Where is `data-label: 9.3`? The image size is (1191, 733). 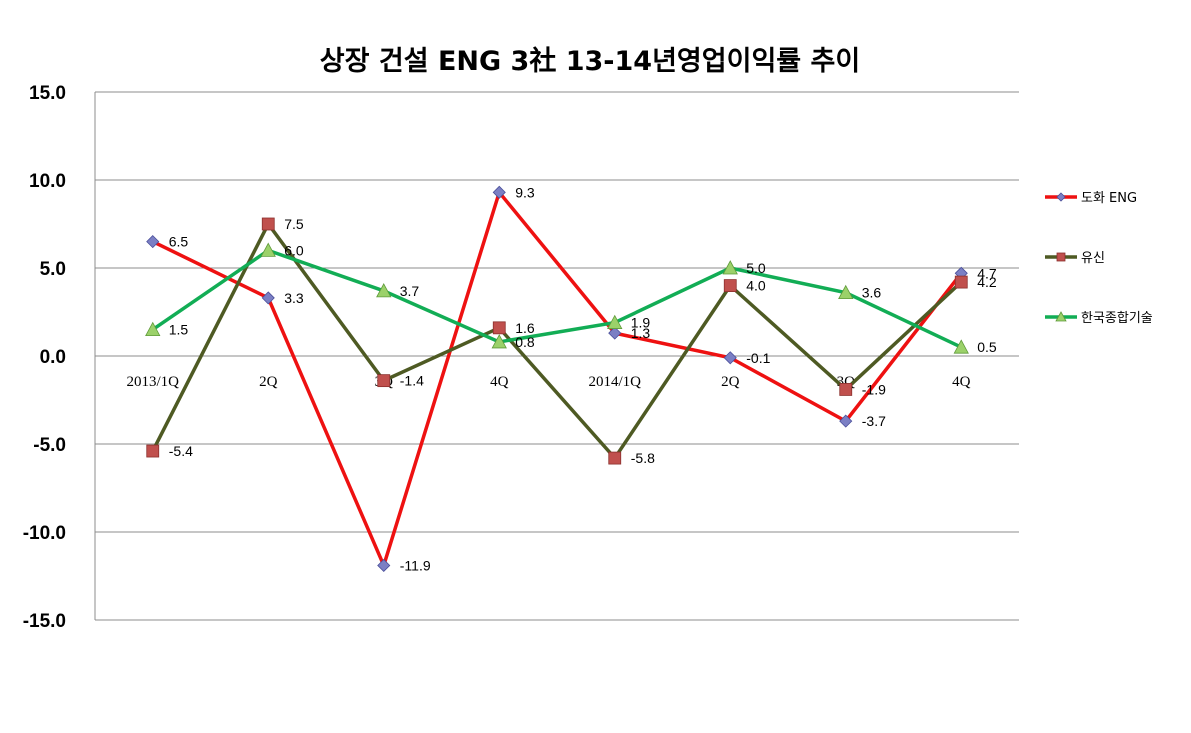 data-label: 9.3 is located at coordinates (525, 192).